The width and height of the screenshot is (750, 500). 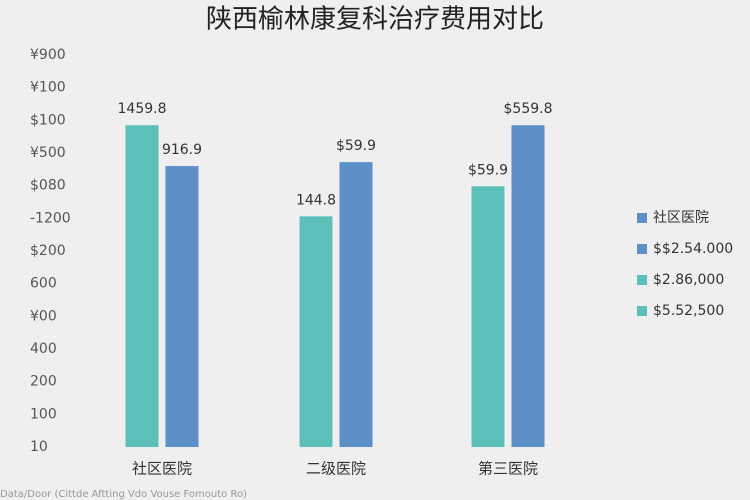 I want to click on y-tick-label: 400, so click(x=43, y=349).